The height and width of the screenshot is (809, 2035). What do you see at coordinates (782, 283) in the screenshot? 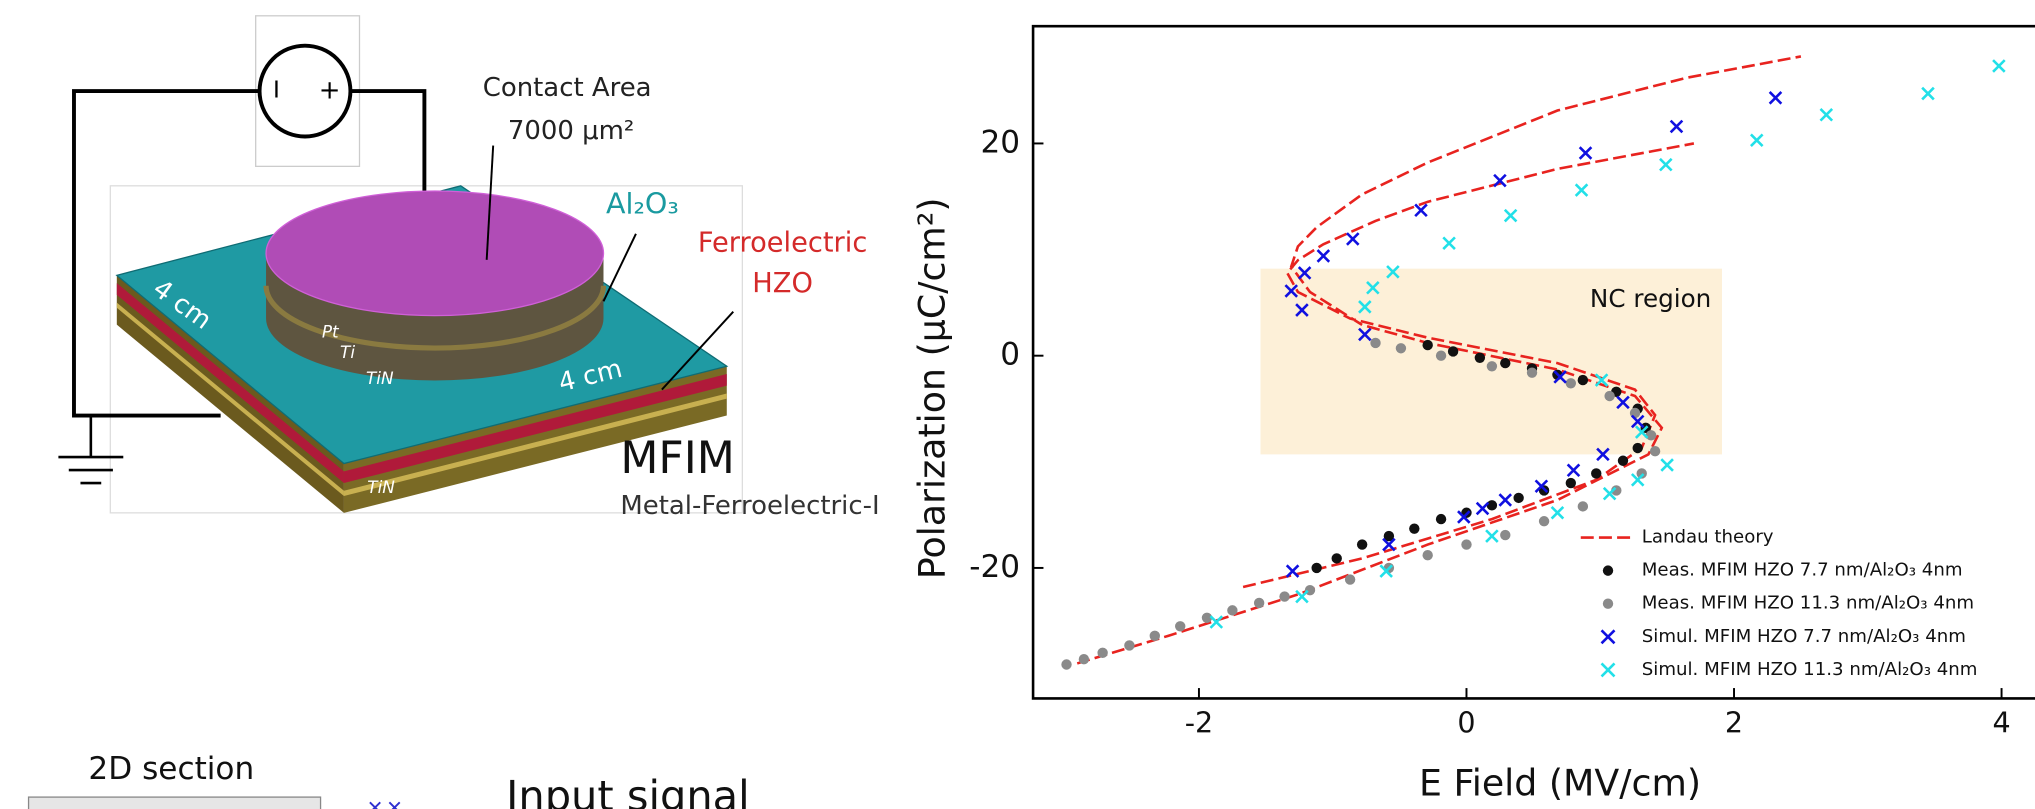
I see `label: HZO` at bounding box center [782, 283].